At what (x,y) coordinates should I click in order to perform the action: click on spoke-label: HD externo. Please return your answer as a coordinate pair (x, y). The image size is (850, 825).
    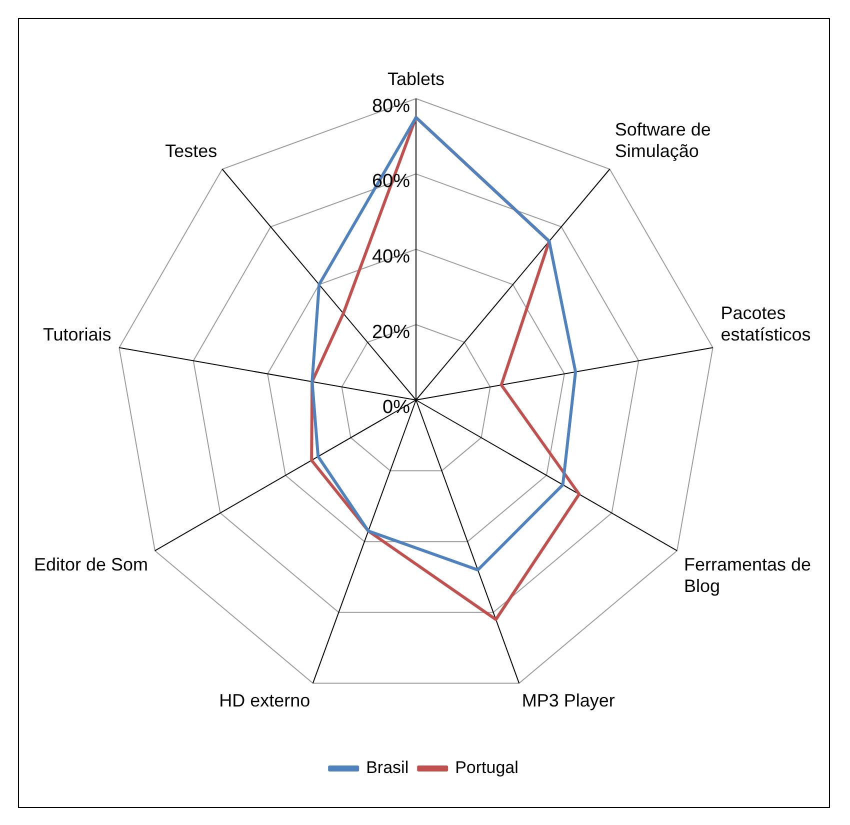
    Looking at the image, I should click on (264, 700).